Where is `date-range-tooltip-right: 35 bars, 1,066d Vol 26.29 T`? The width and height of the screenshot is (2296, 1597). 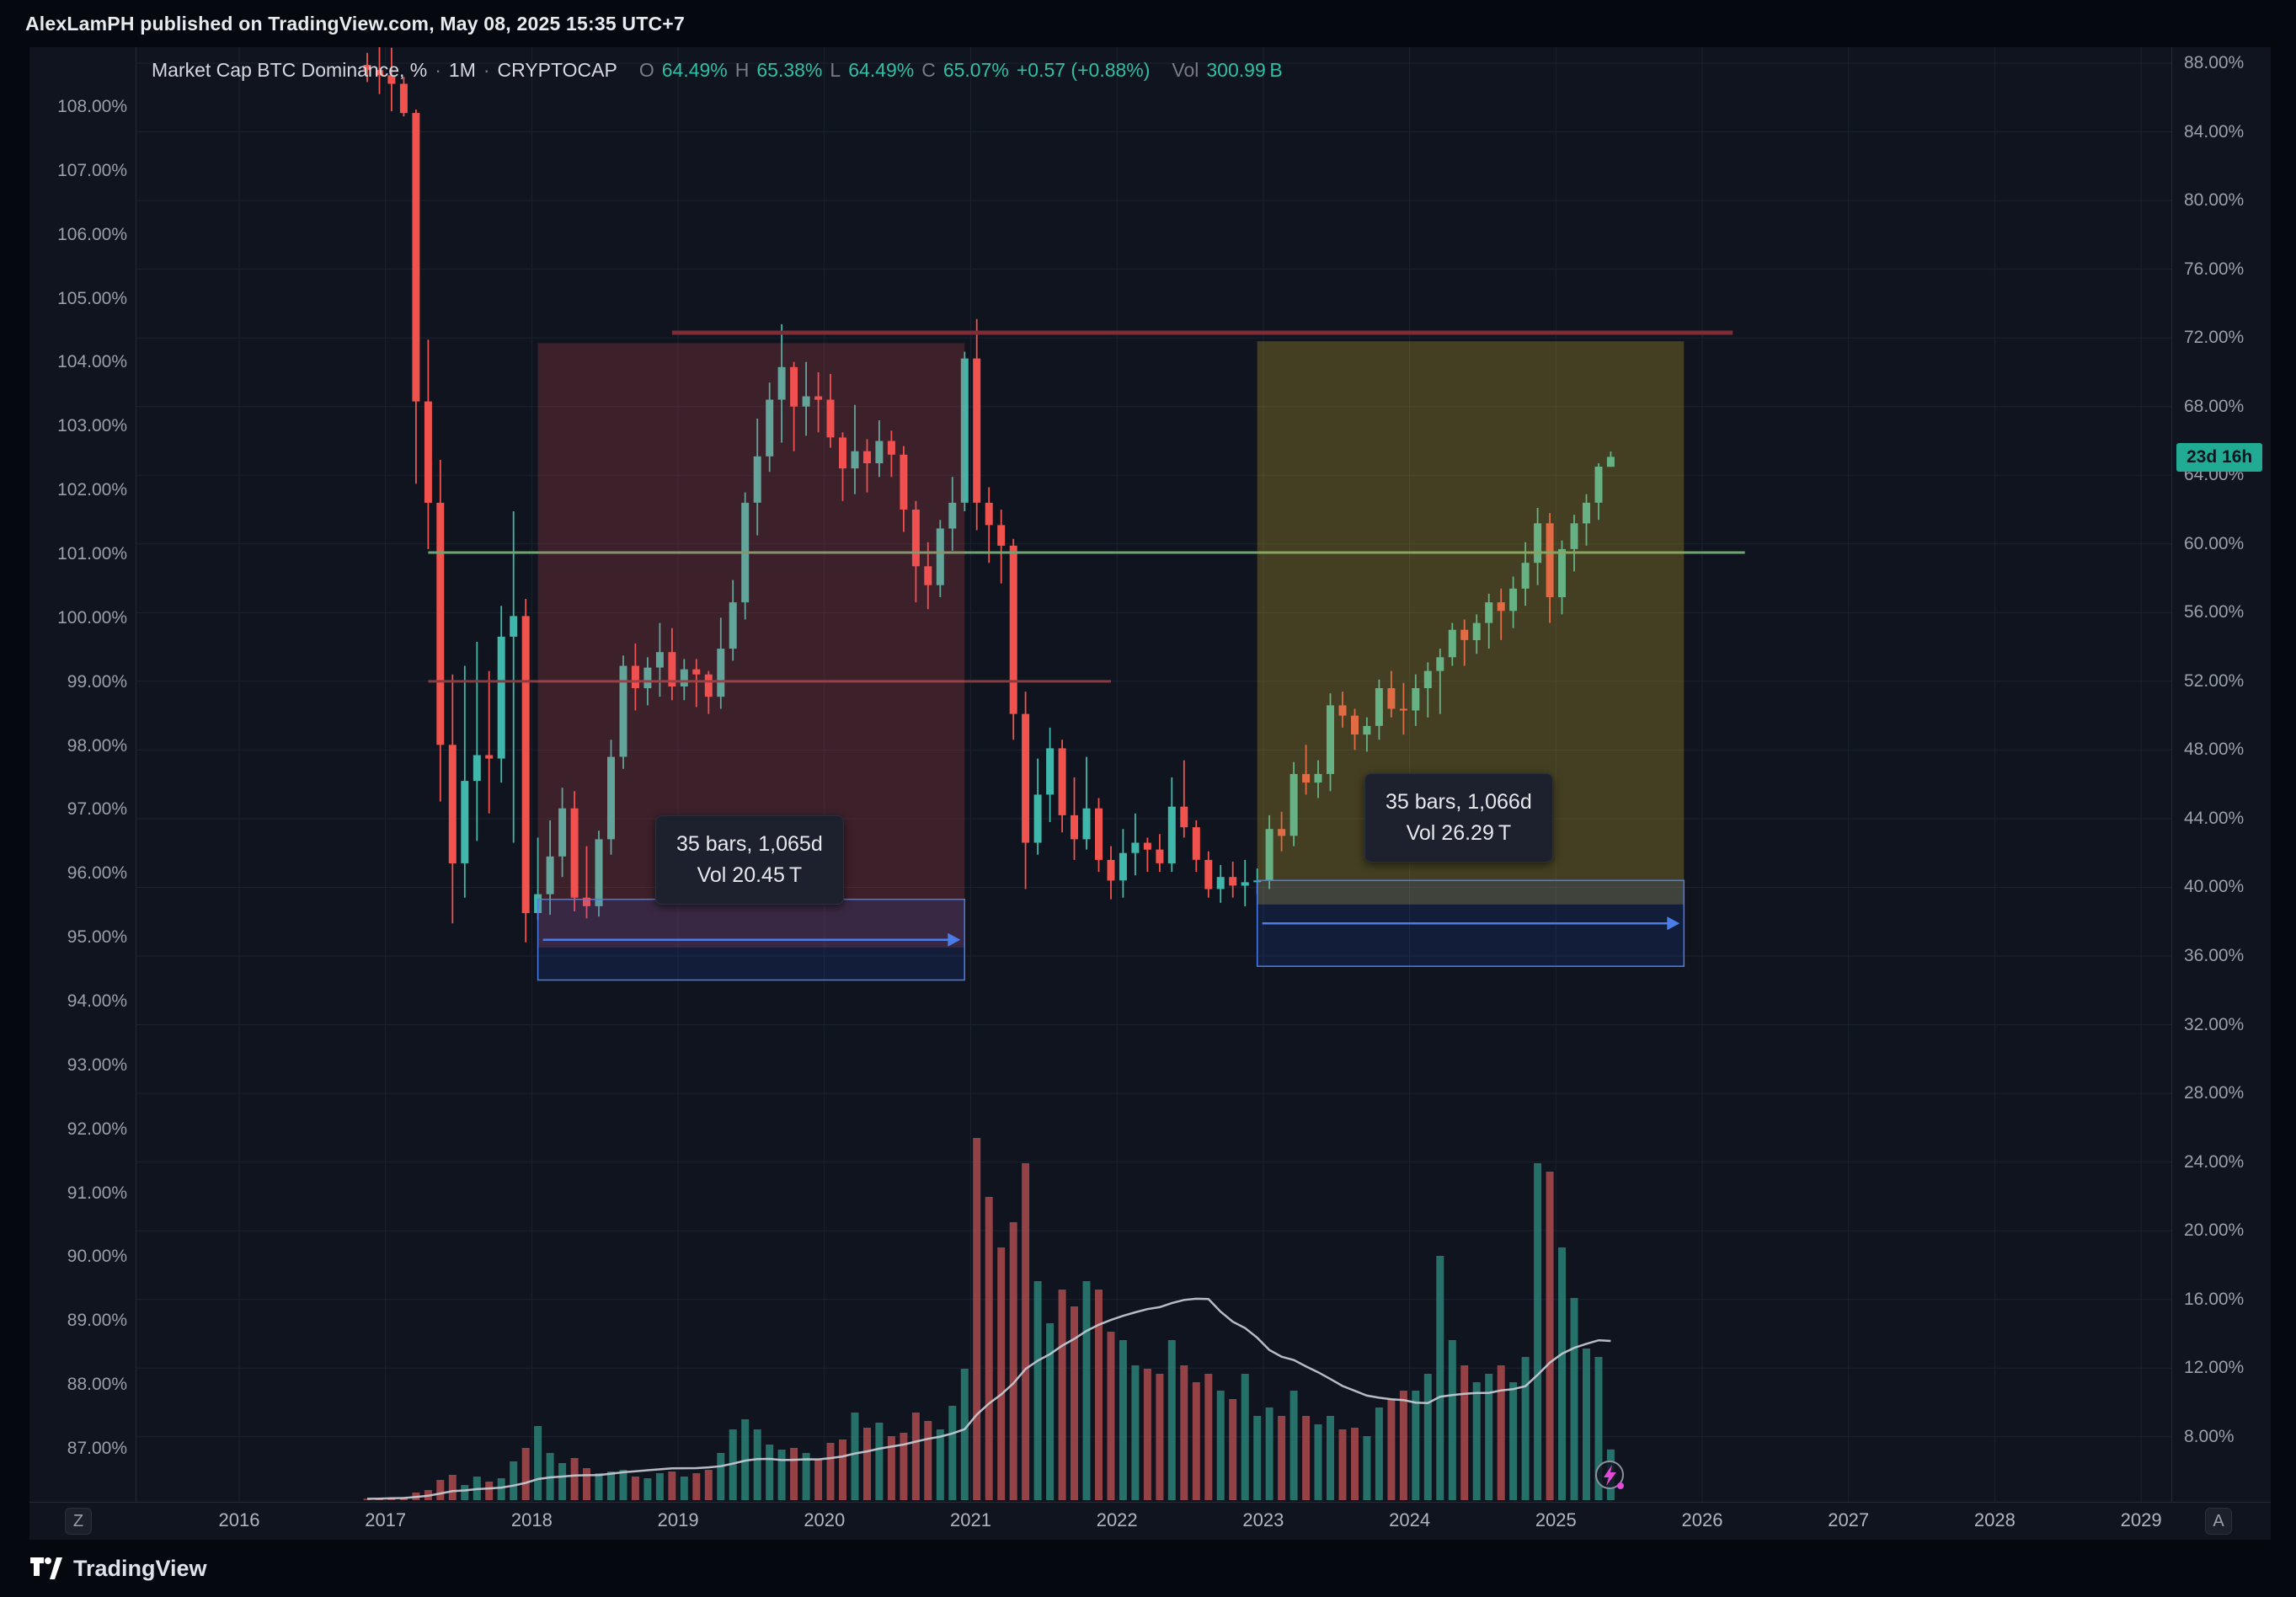 date-range-tooltip-right: 35 bars, 1,066d Vol 26.29 T is located at coordinates (1458, 818).